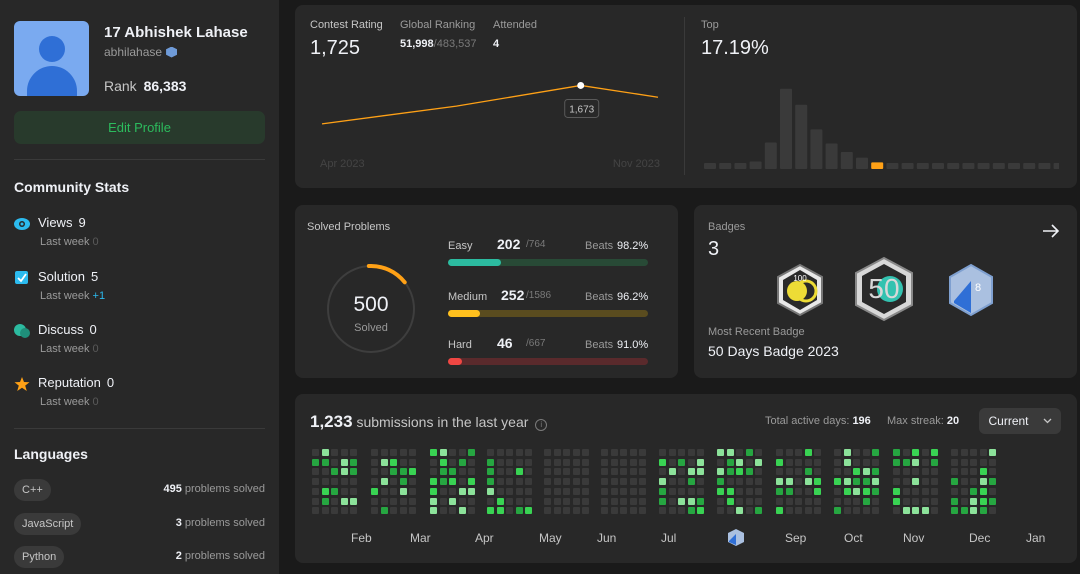 This screenshot has width=1080, height=574. Describe the element at coordinates (32, 490) in the screenshot. I see `language-chip: C++` at that location.